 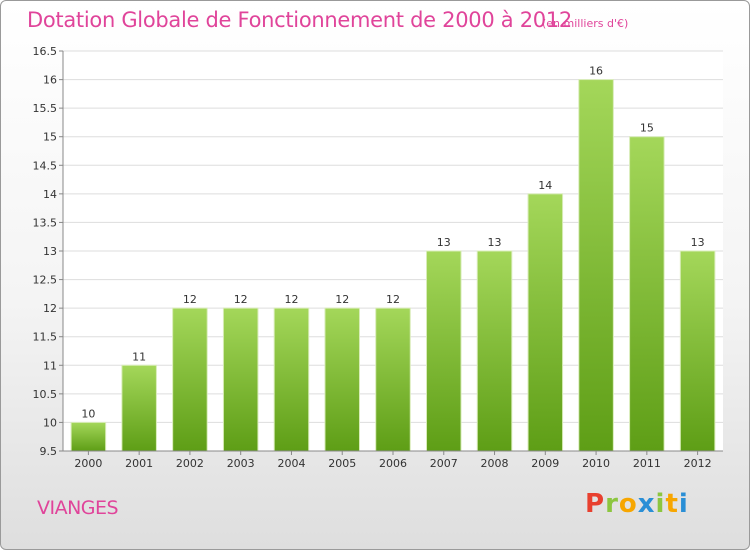 I want to click on x-tick-label: 2007, so click(x=444, y=463).